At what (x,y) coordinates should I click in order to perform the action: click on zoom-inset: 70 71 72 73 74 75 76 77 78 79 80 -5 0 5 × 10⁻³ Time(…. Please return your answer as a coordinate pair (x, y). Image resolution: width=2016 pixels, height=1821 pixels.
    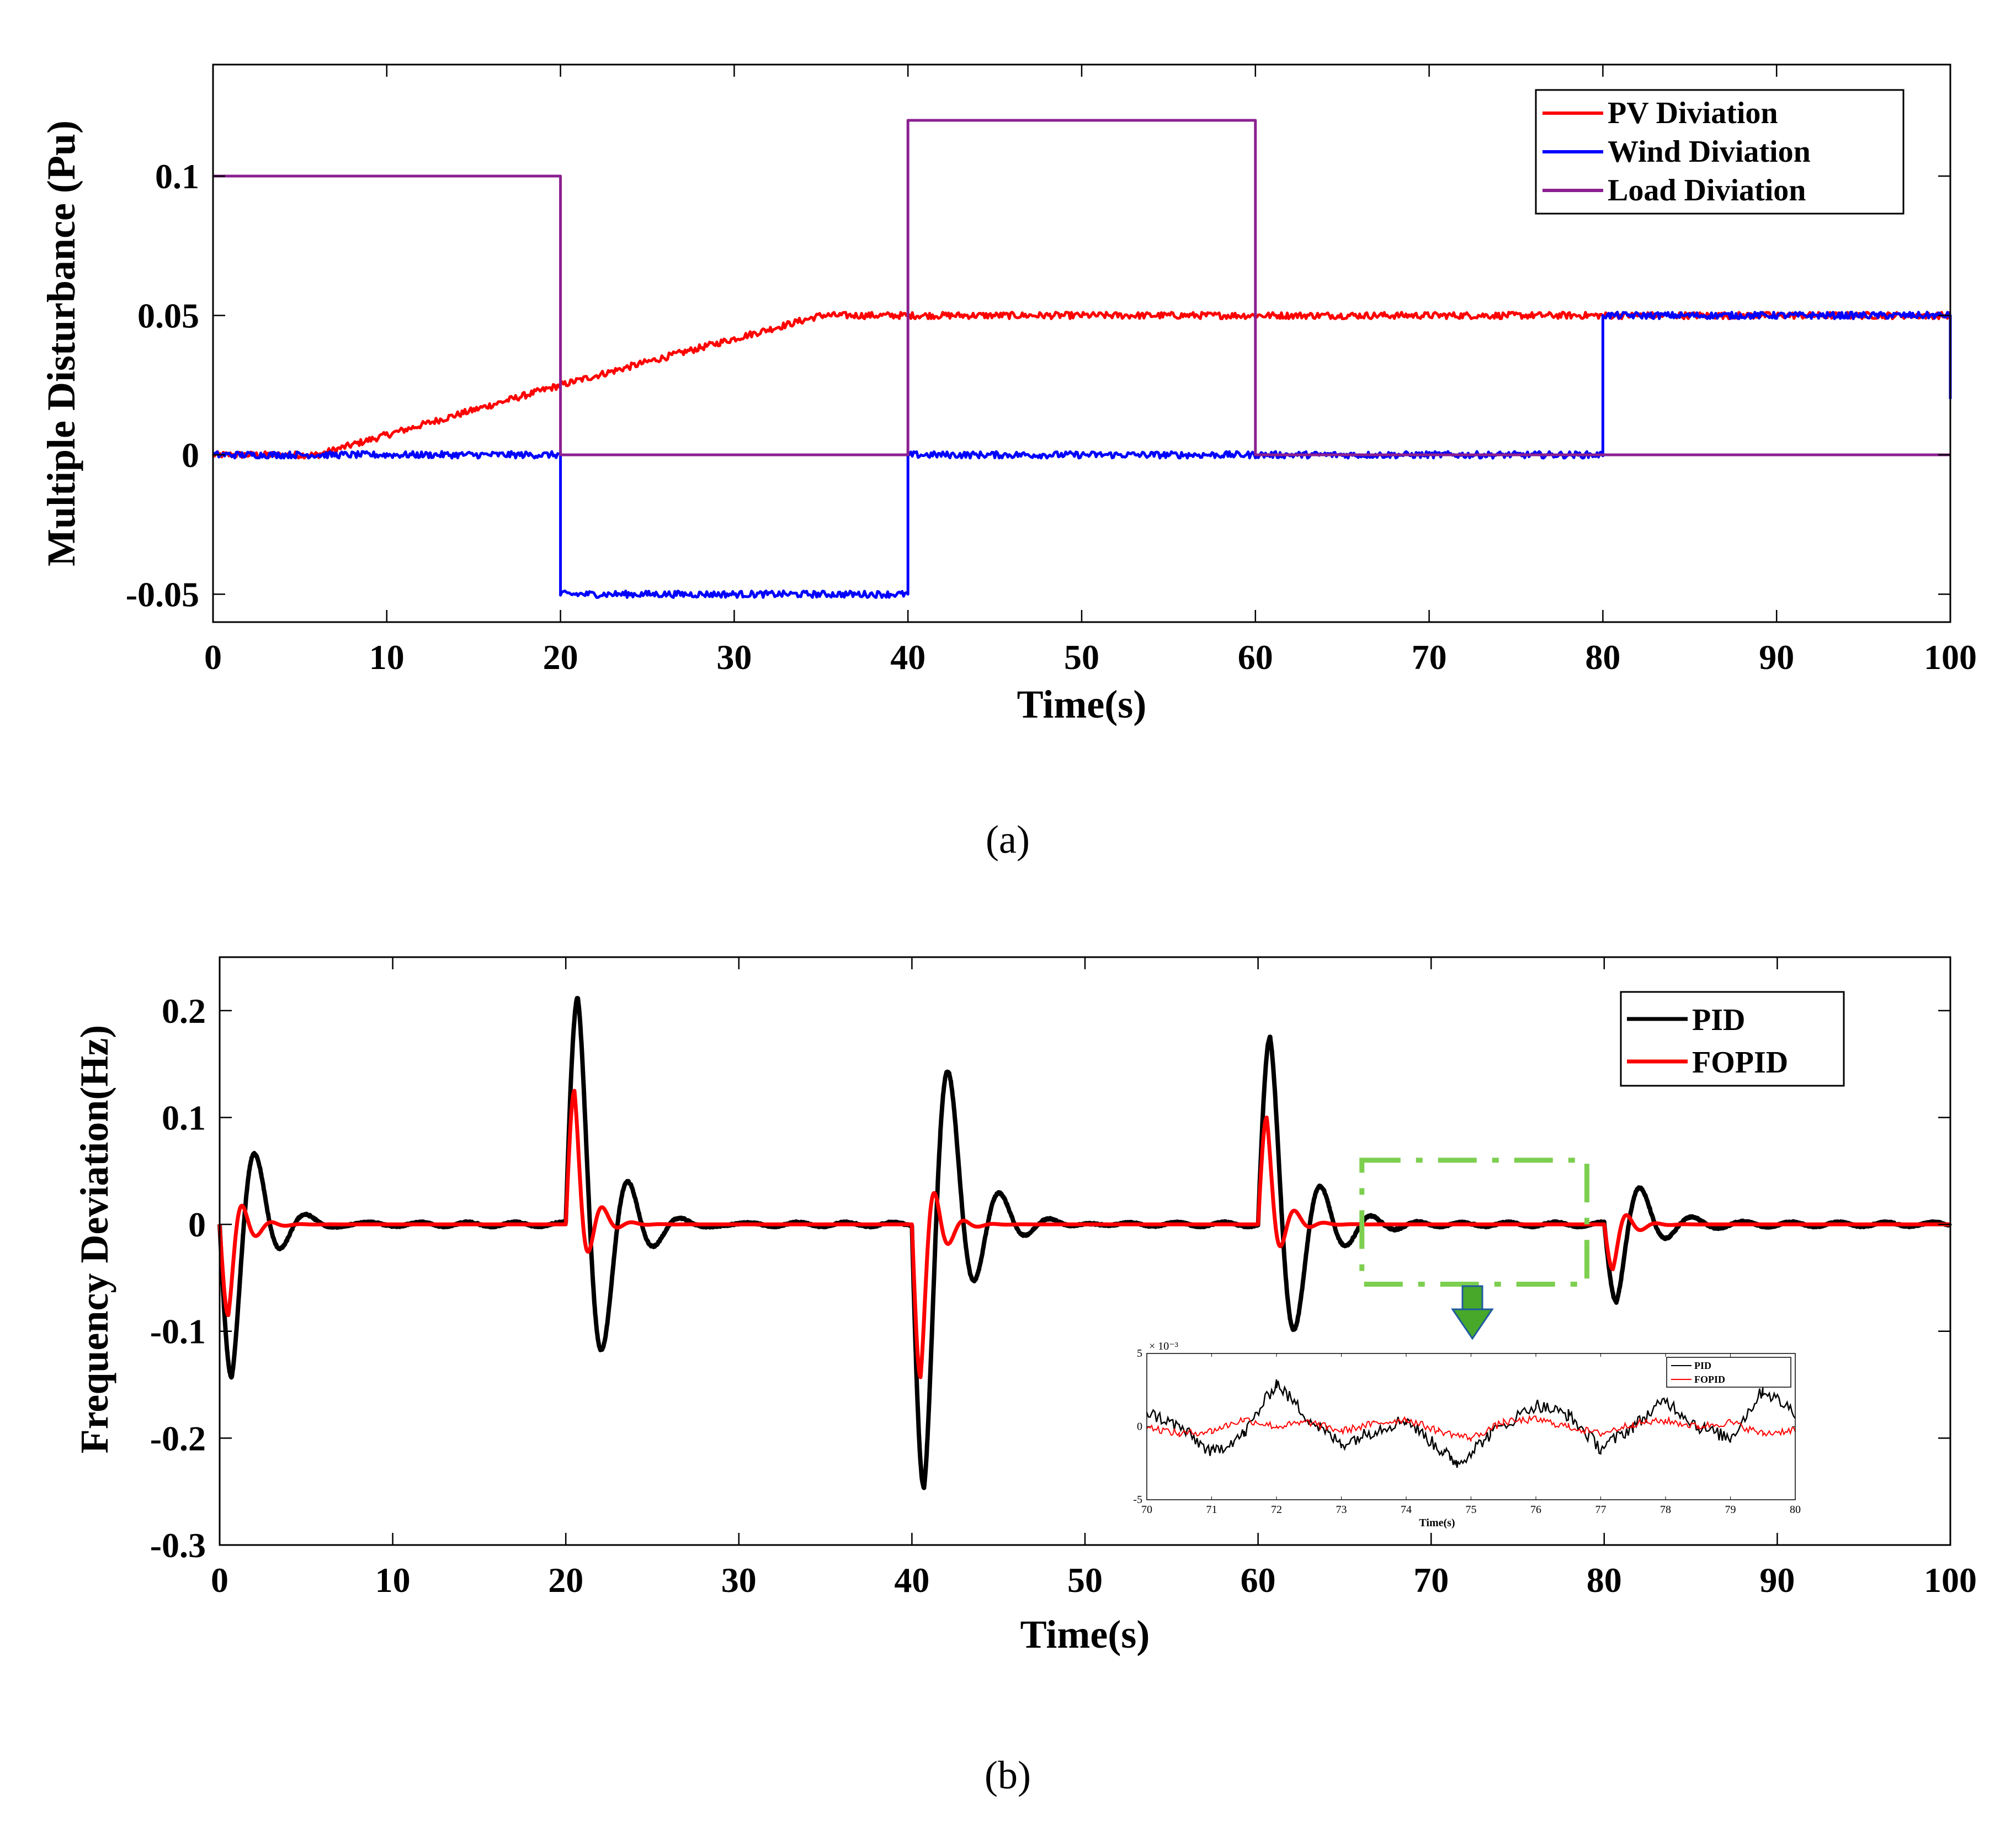
    Looking at the image, I should click on (1467, 1434).